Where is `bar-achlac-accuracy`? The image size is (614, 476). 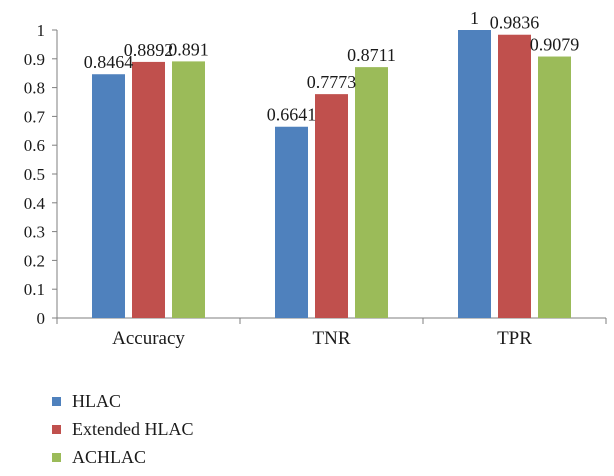 bar-achlac-accuracy is located at coordinates (188, 189).